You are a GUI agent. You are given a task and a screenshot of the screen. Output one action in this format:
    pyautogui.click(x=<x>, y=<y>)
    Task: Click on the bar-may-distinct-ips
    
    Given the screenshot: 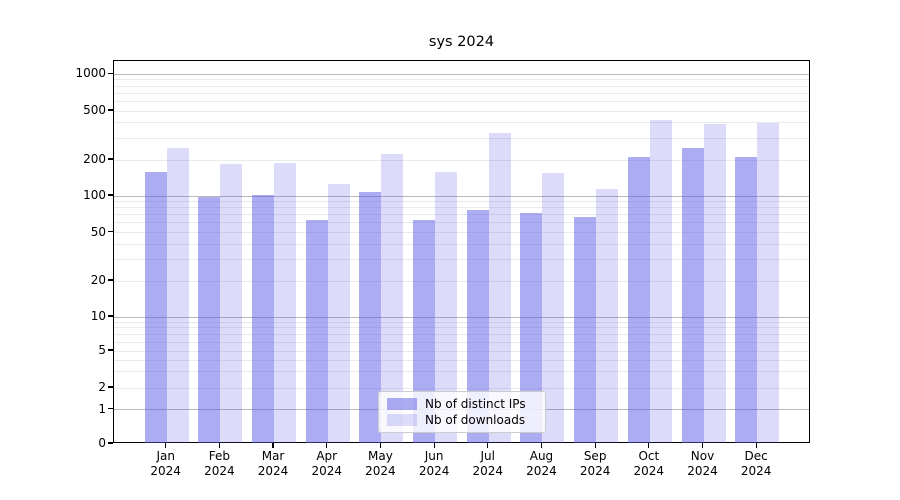 What is the action you would take?
    pyautogui.click(x=370, y=317)
    